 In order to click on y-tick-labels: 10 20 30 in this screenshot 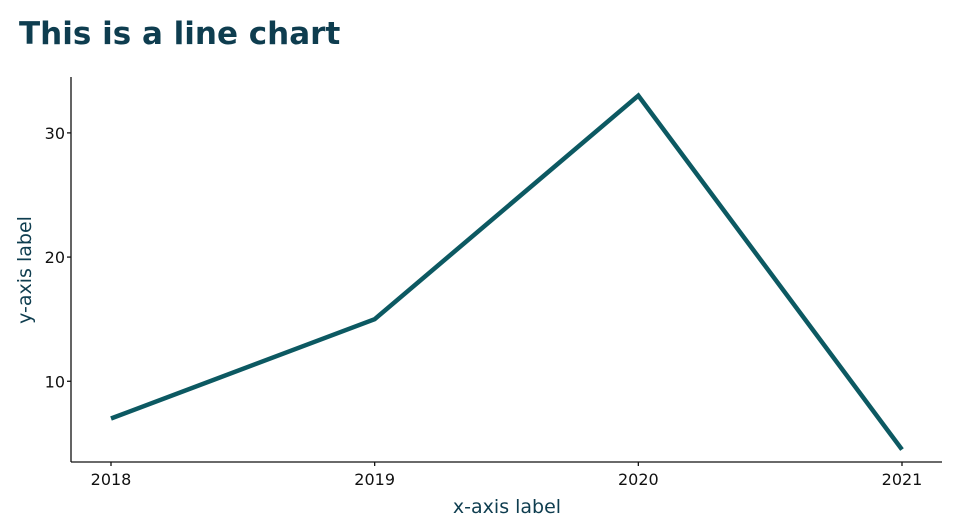, I will do `click(58, 257)`.